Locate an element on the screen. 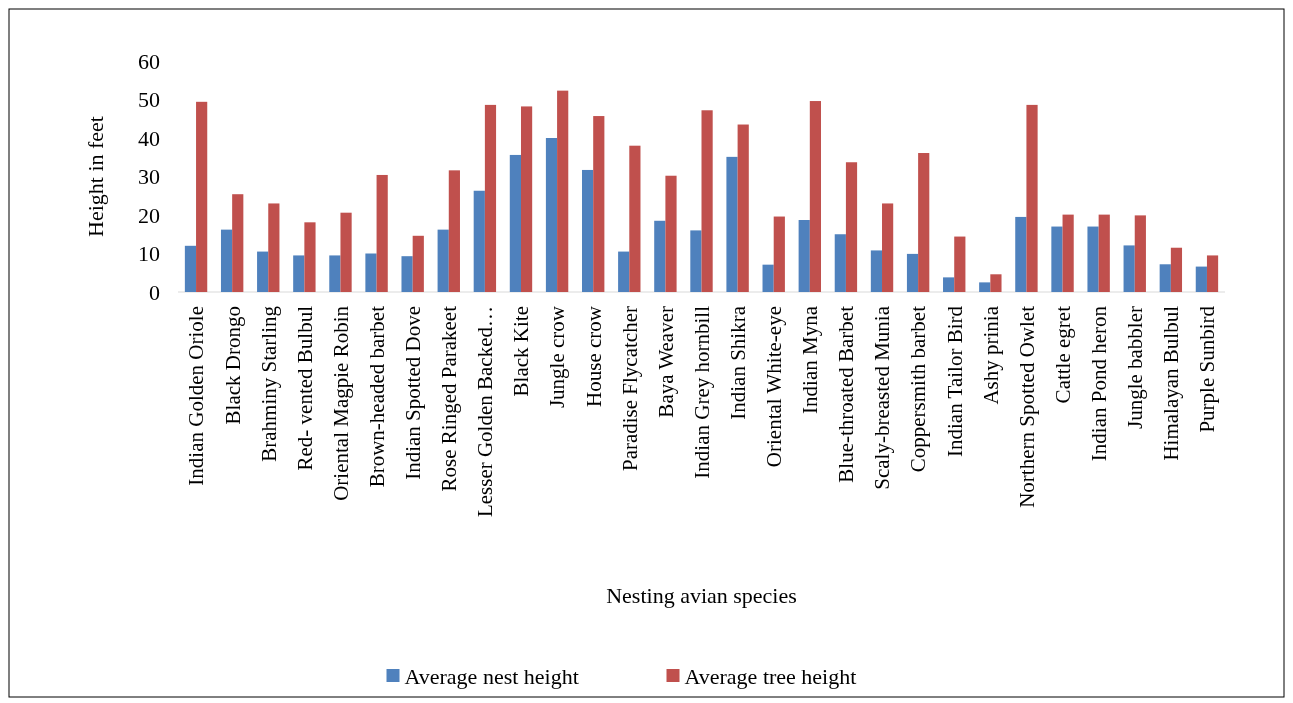 The image size is (1293, 703). x-tick-label: Indian Tailor Bird is located at coordinates (954, 381).